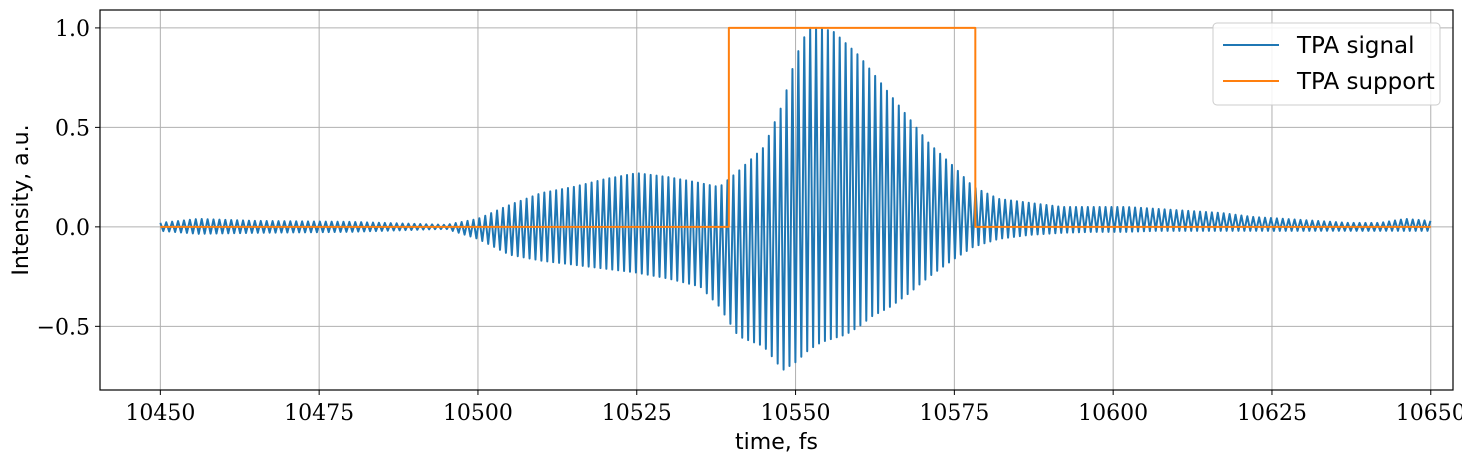  What do you see at coordinates (1365, 82) in the screenshot?
I see `legend-entry-label: TPA support` at bounding box center [1365, 82].